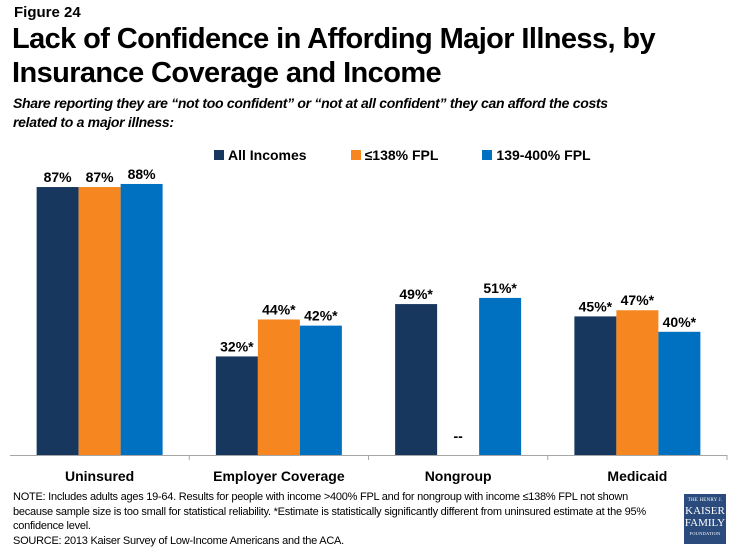  Describe the element at coordinates (500, 288) in the screenshot. I see `data-label: 51%*` at that location.